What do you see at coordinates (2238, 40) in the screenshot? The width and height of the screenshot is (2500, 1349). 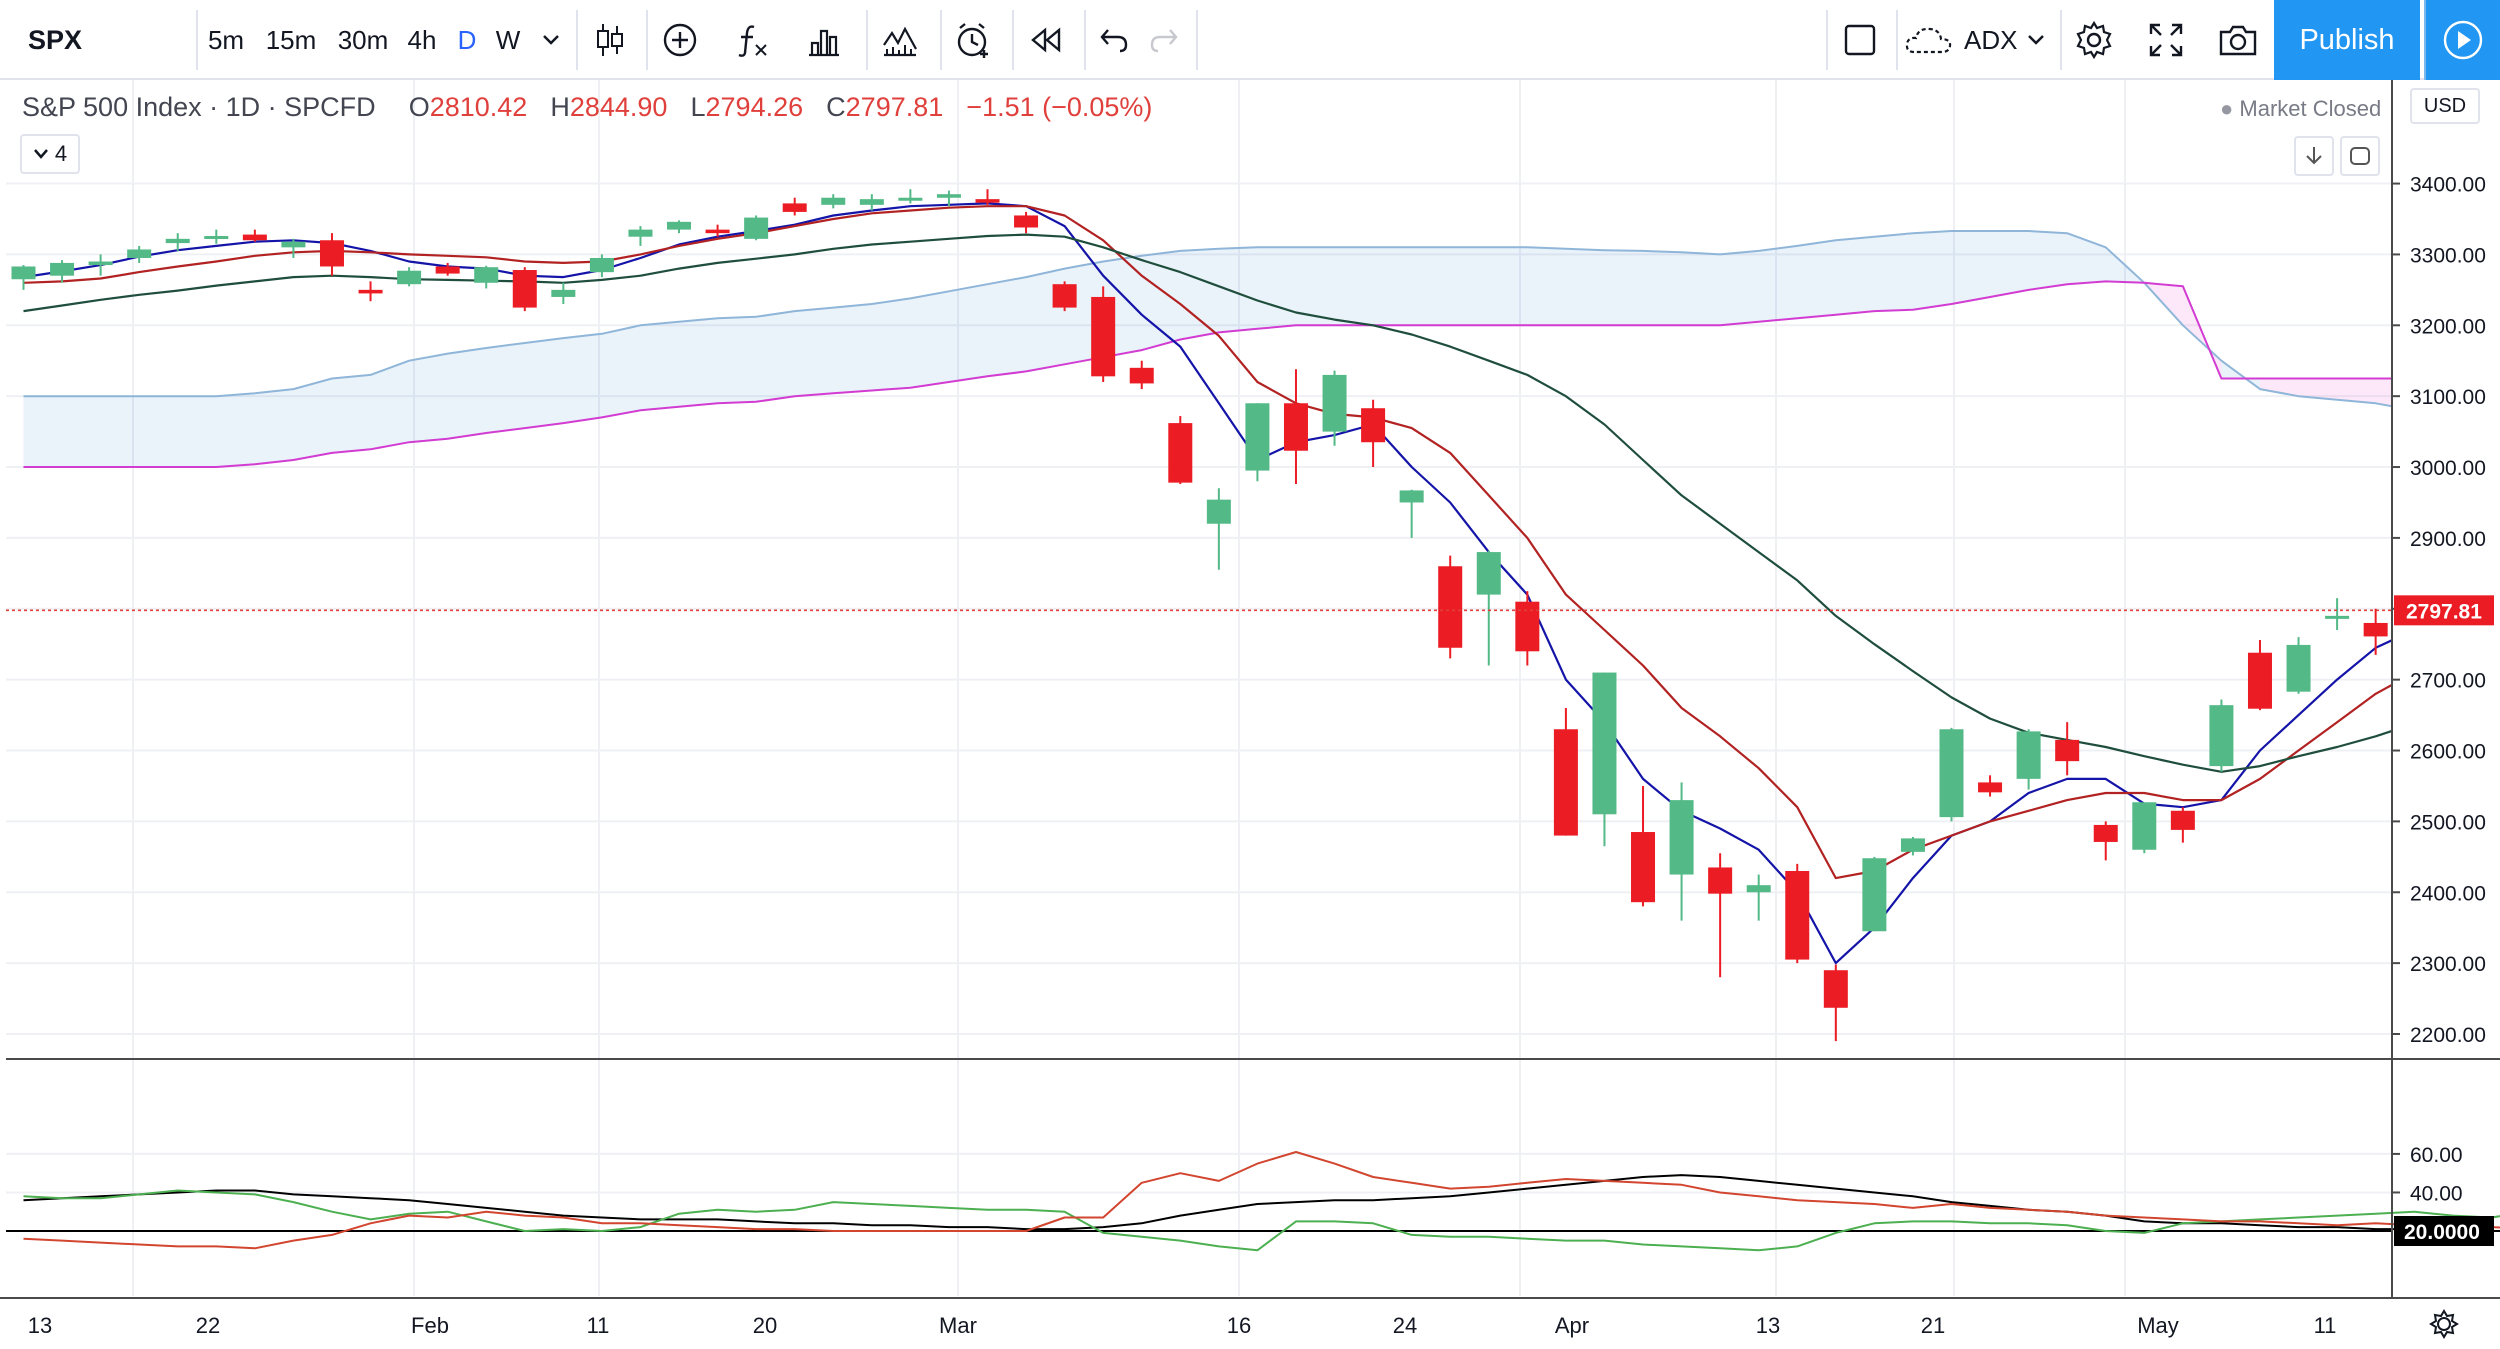 I see `snapshot-button` at bounding box center [2238, 40].